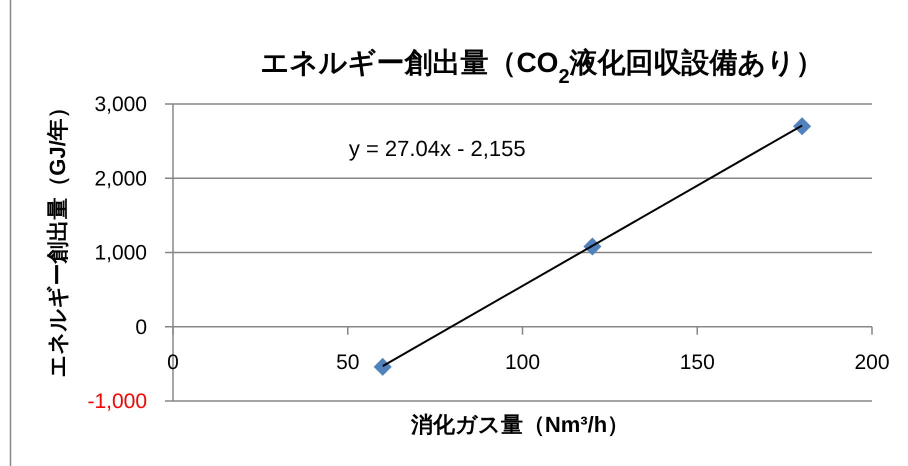 This screenshot has height=466, width=908. What do you see at coordinates (120, 252) in the screenshot?
I see `ytick: 1,000` at bounding box center [120, 252].